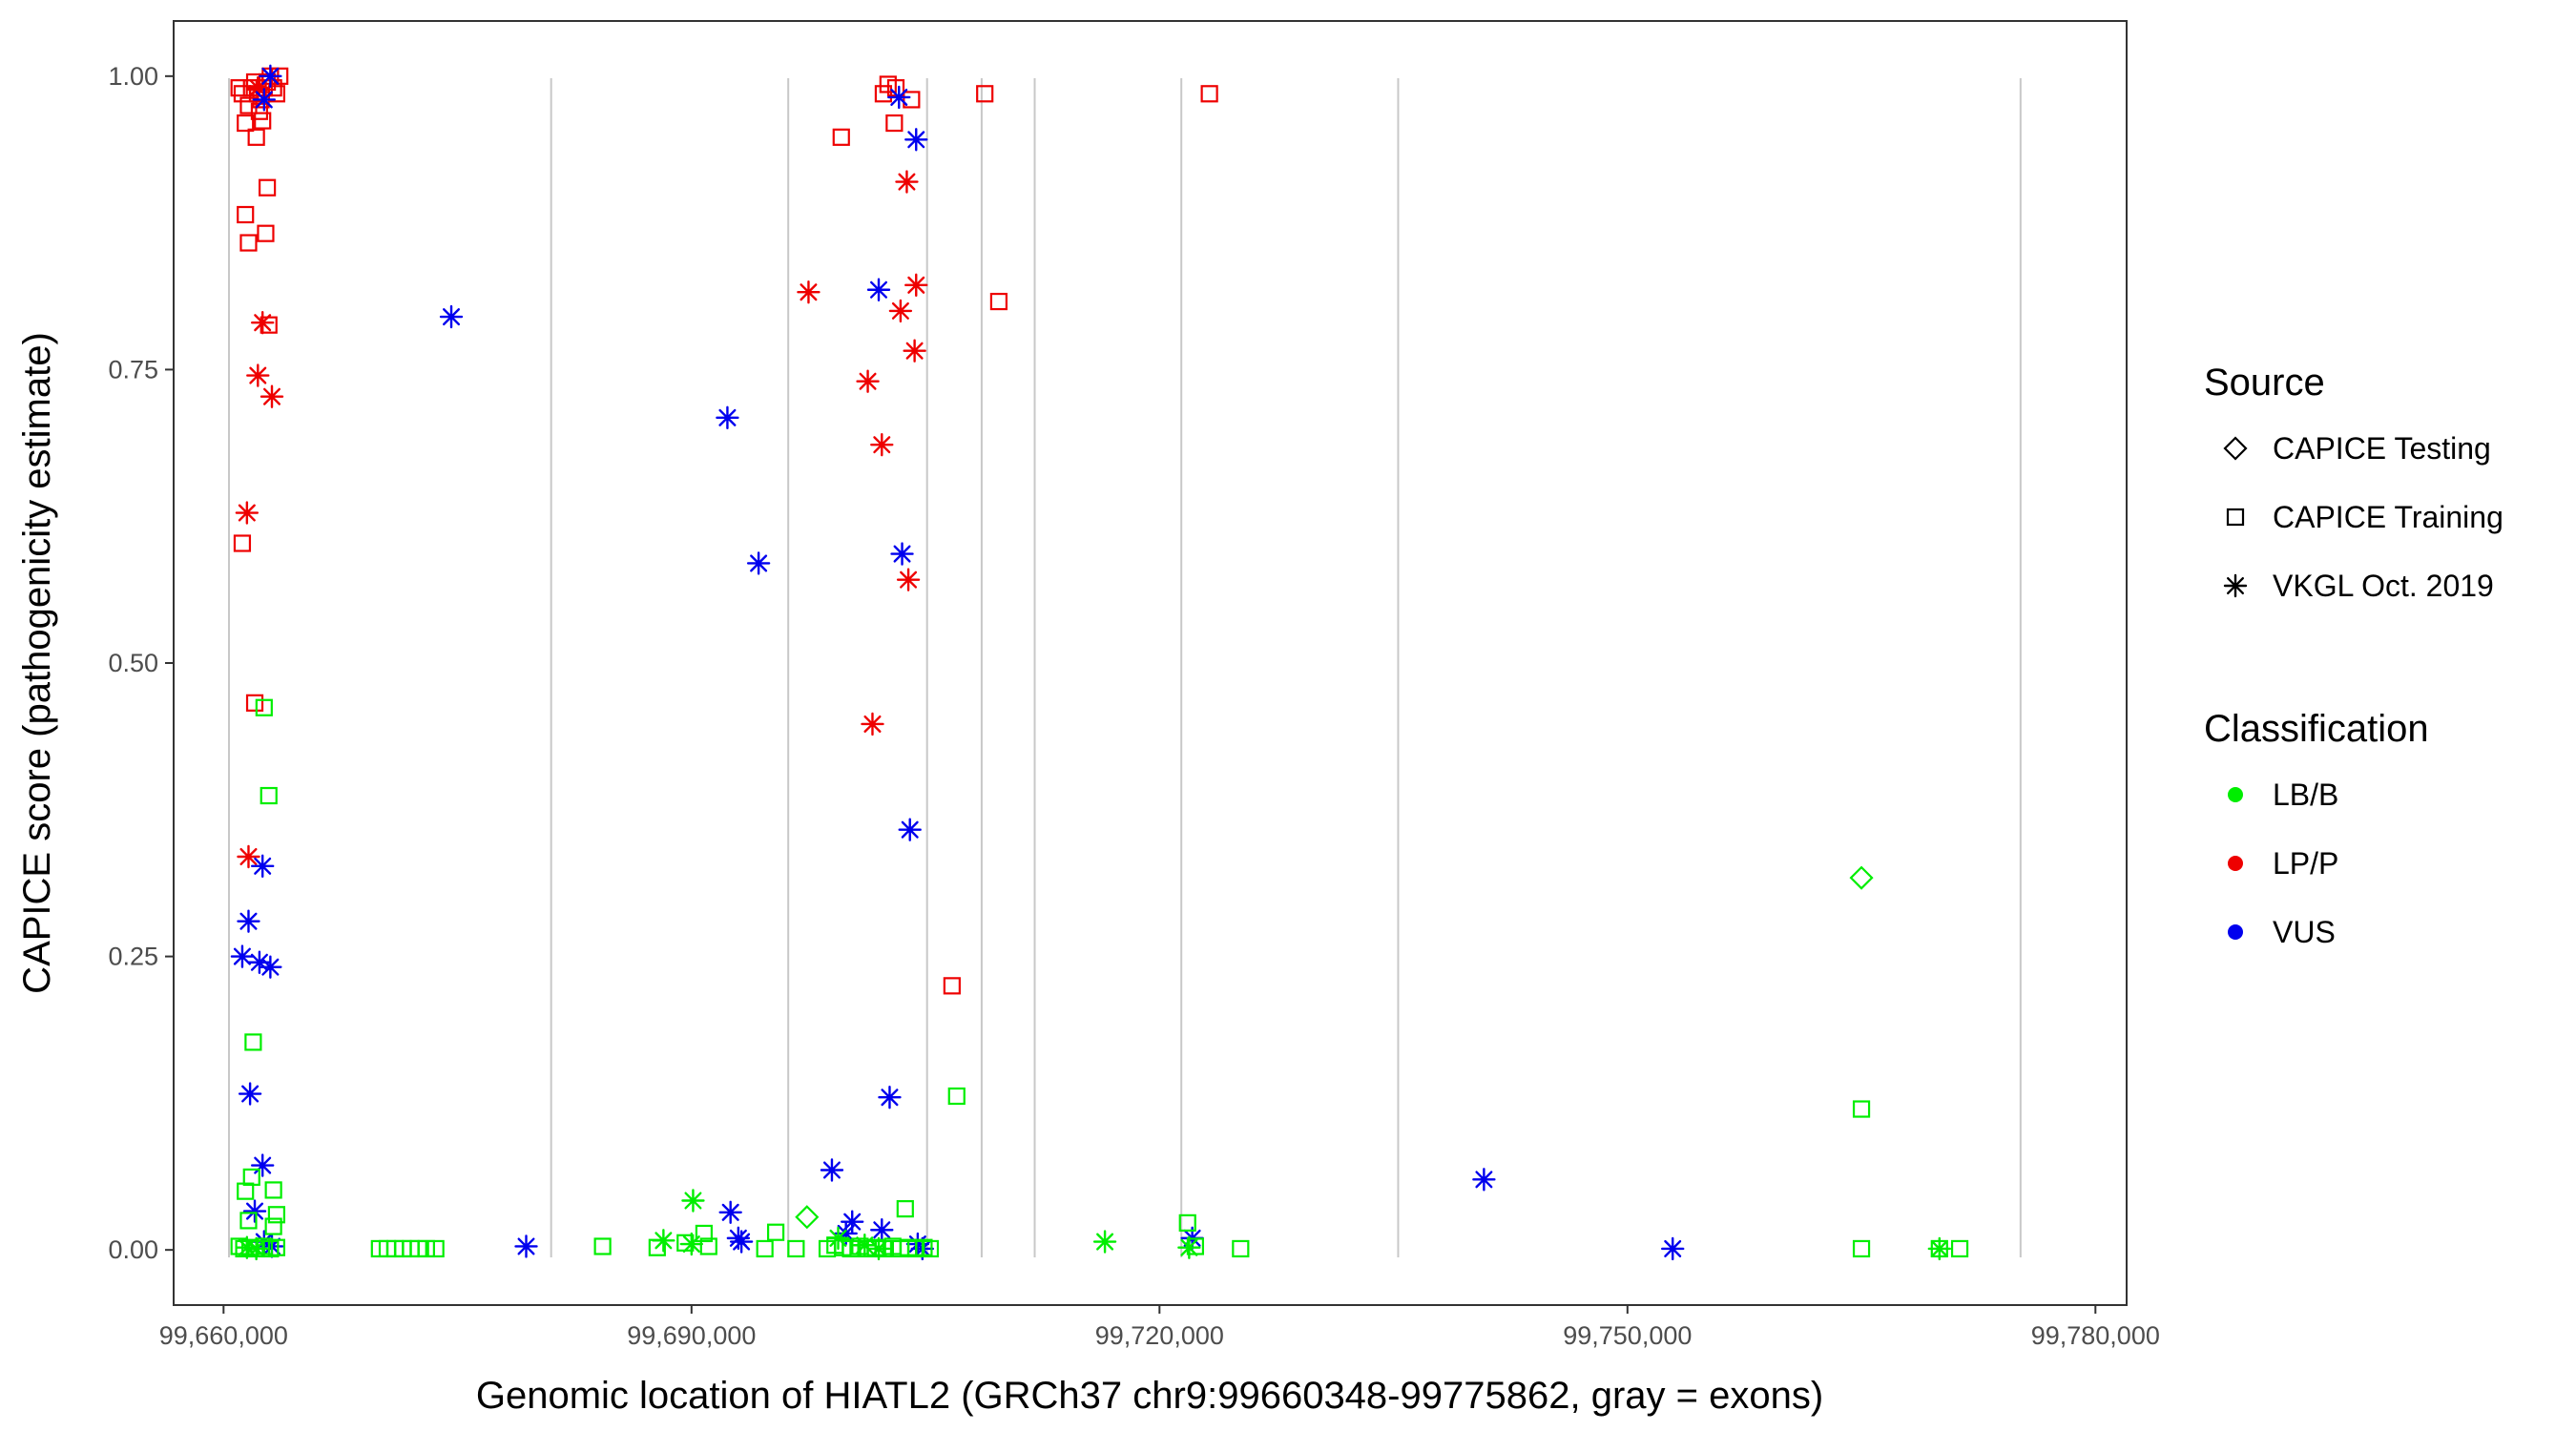  Describe the element at coordinates (691, 1335) in the screenshot. I see `x-tick-label: 99,690,000` at that location.